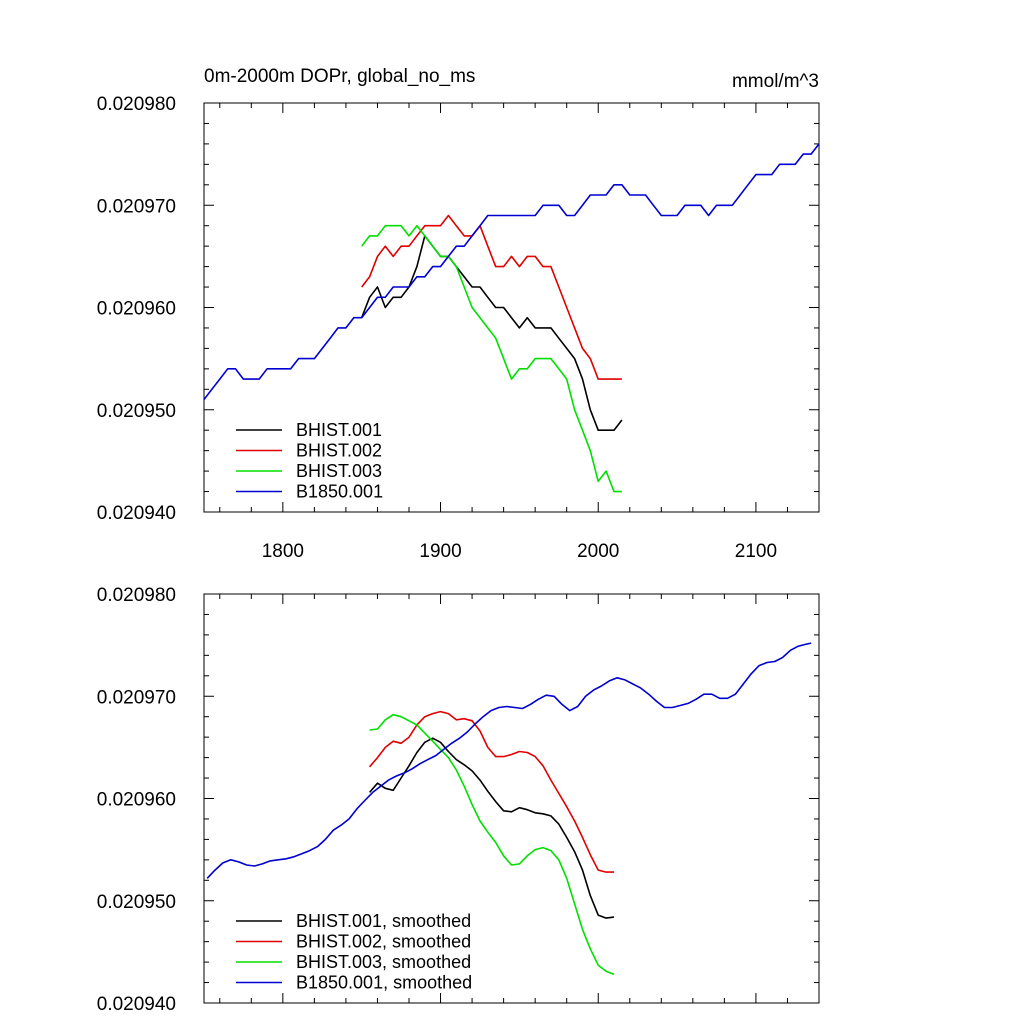 The width and height of the screenshot is (1024, 1024). What do you see at coordinates (339, 430) in the screenshot?
I see `legend-label: BHIST.001` at bounding box center [339, 430].